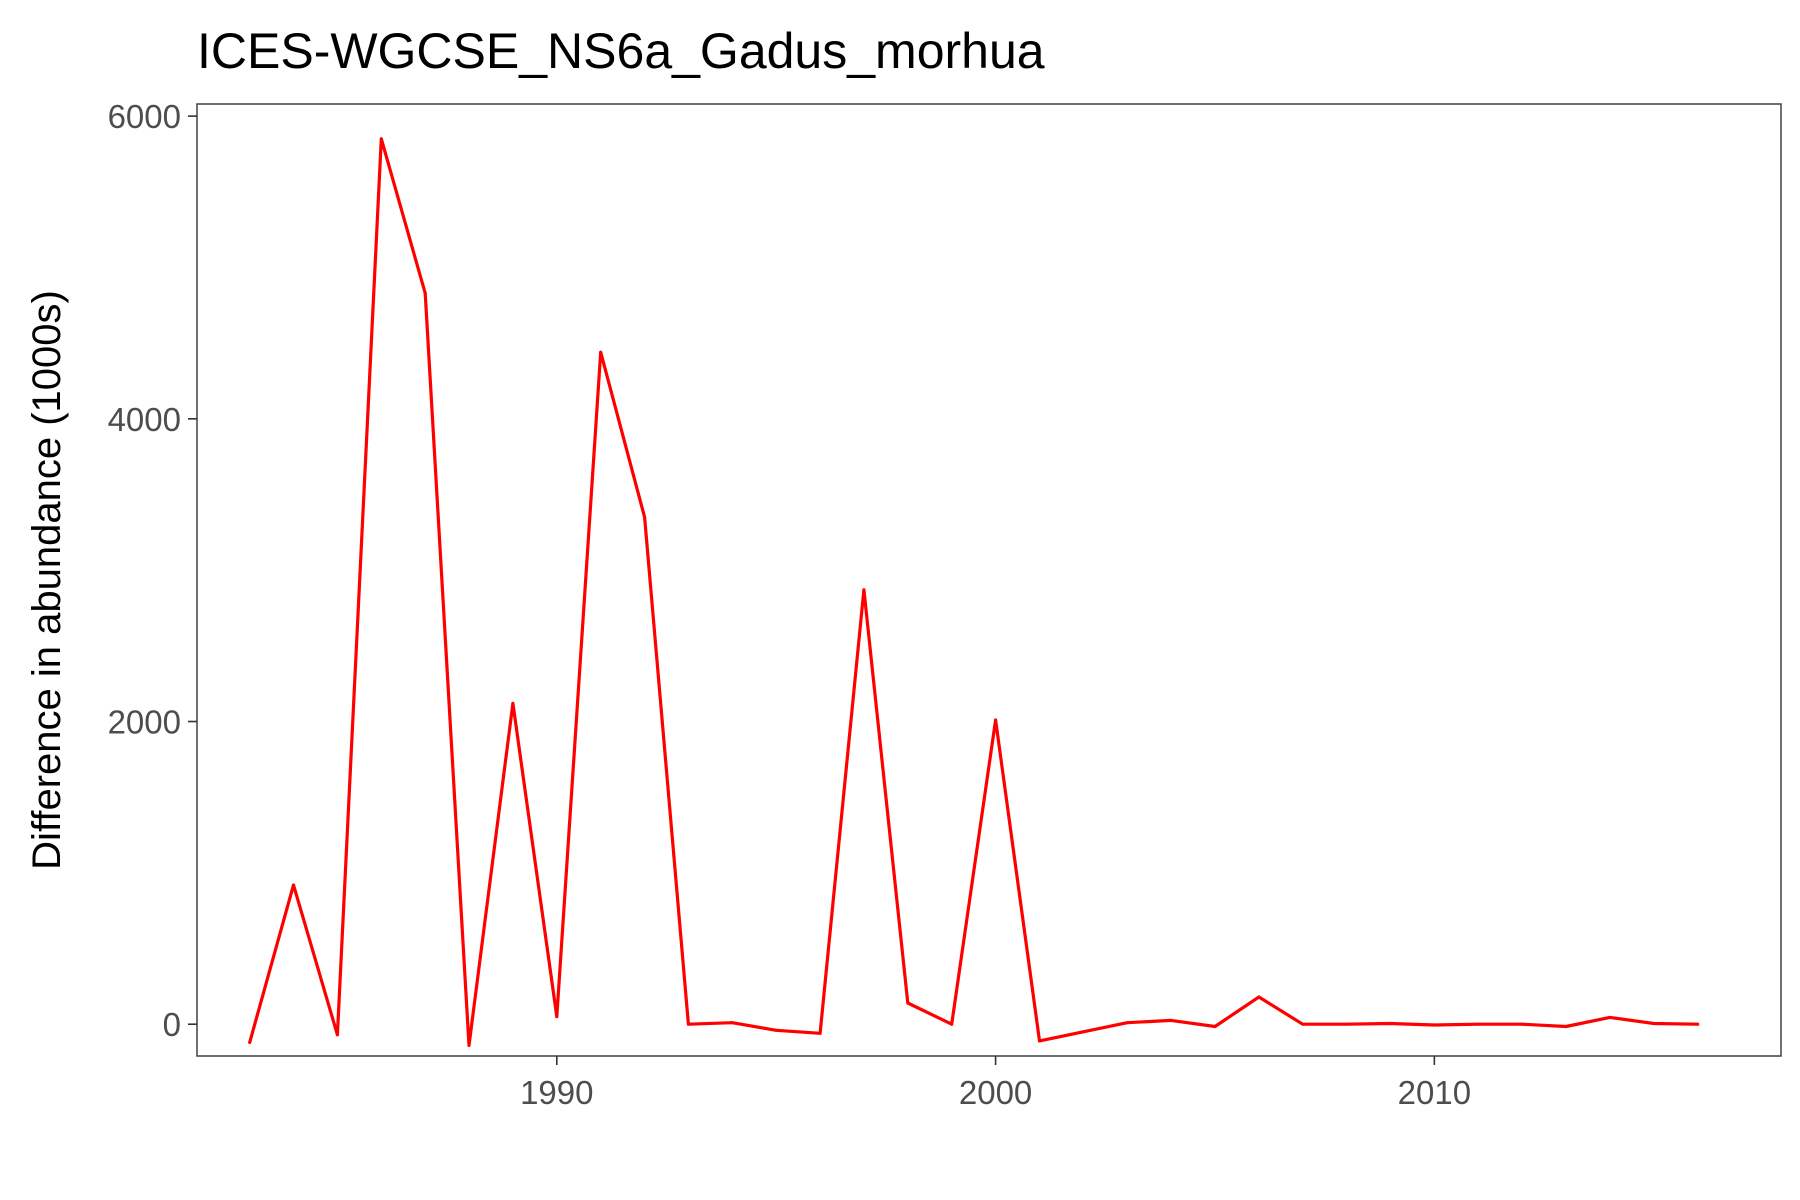 This screenshot has width=1800, height=1200. What do you see at coordinates (1434, 1092) in the screenshot?
I see `x-tick-label: 2010` at bounding box center [1434, 1092].